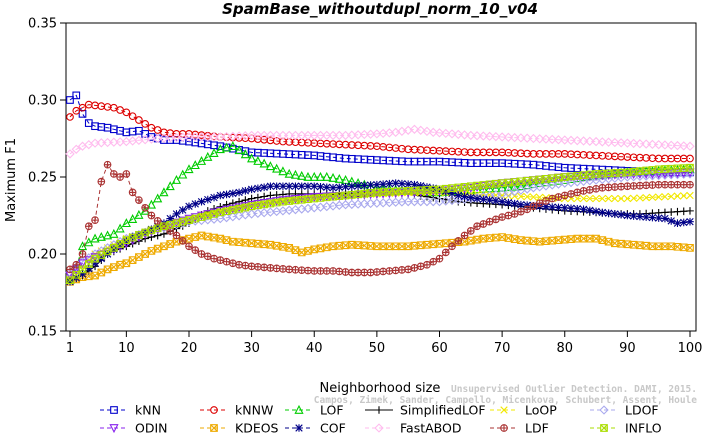 Image resolution: width=702 pixels, height=434 pixels. I want to click on legend-item-simplifiedlof: SimplifiedLOF, so click(425, 410).